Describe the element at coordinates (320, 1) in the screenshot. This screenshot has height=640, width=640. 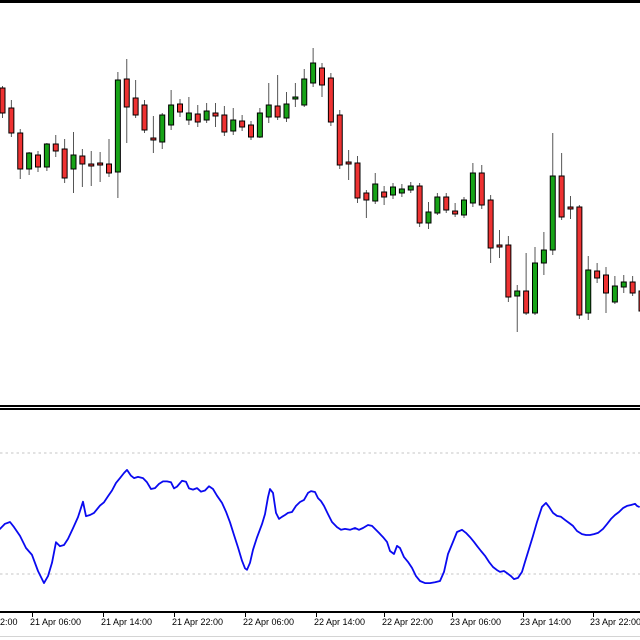
I see `top-border` at that location.